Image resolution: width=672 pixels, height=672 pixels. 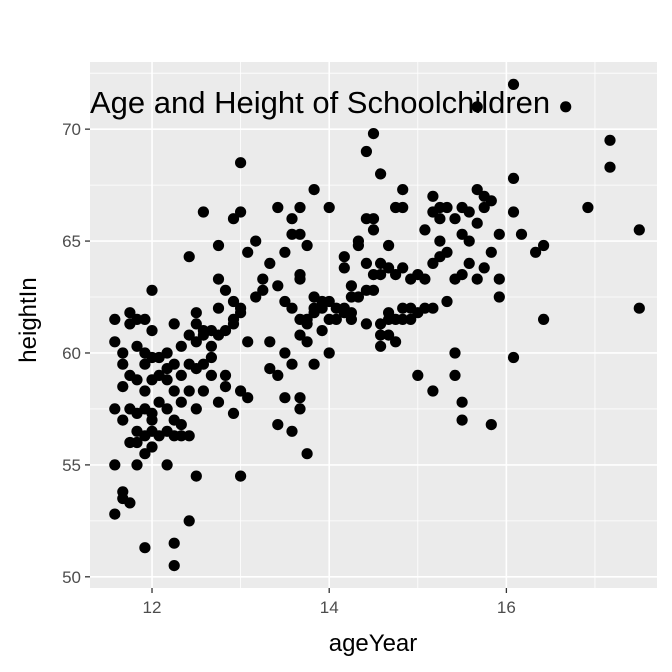 What do you see at coordinates (28, 319) in the screenshot?
I see `y-axis-title: heightIn` at bounding box center [28, 319].